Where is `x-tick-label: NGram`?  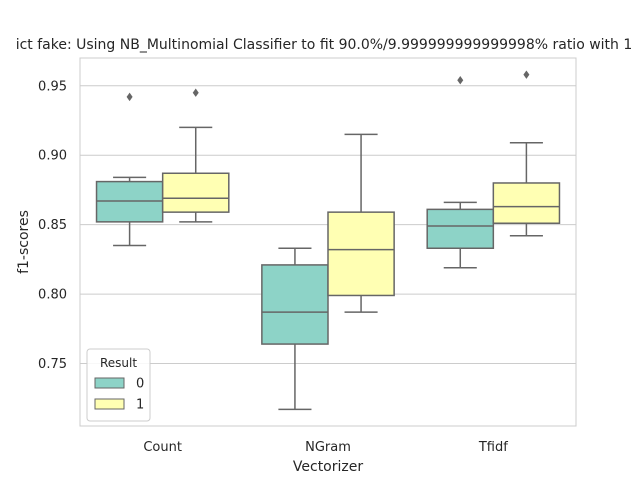
x-tick-label: NGram is located at coordinates (328, 447).